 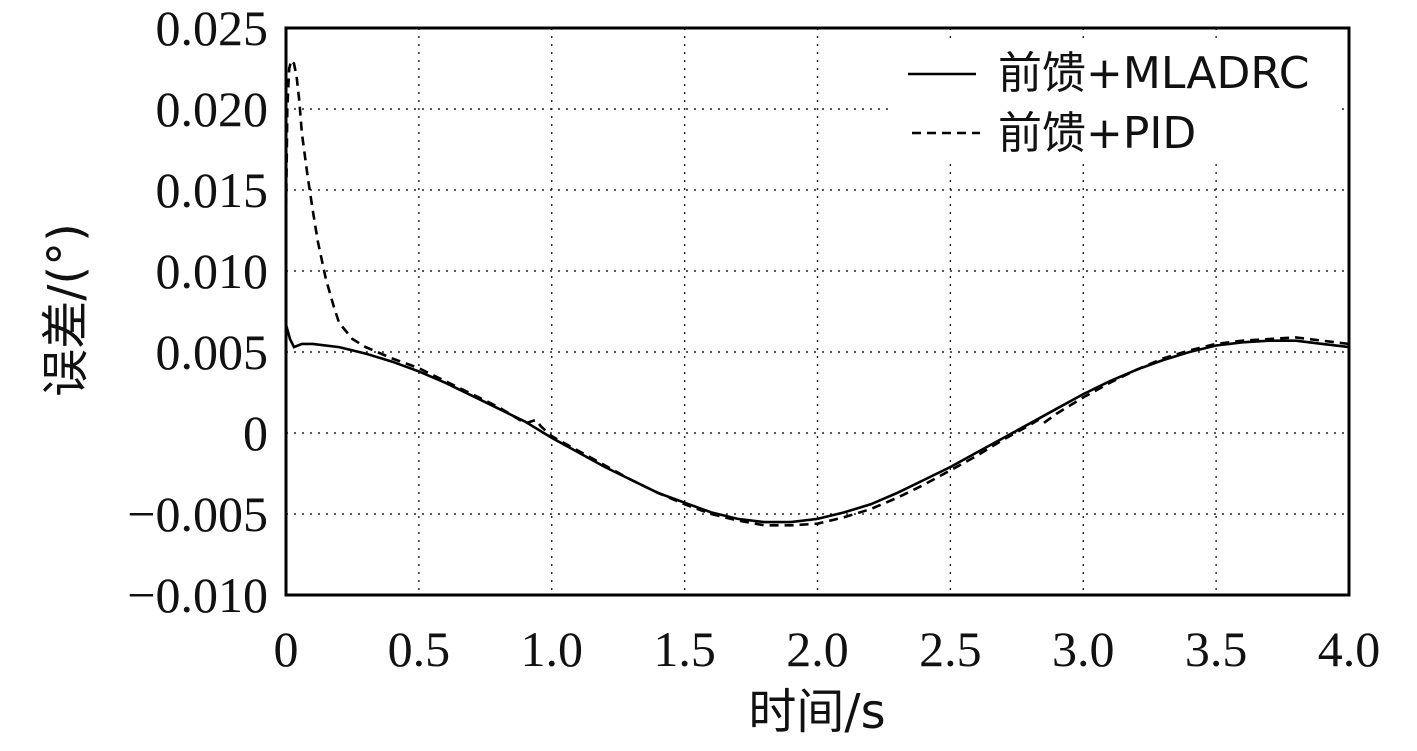 What do you see at coordinates (816, 712) in the screenshot?
I see `x-axis-label: 时间/s` at bounding box center [816, 712].